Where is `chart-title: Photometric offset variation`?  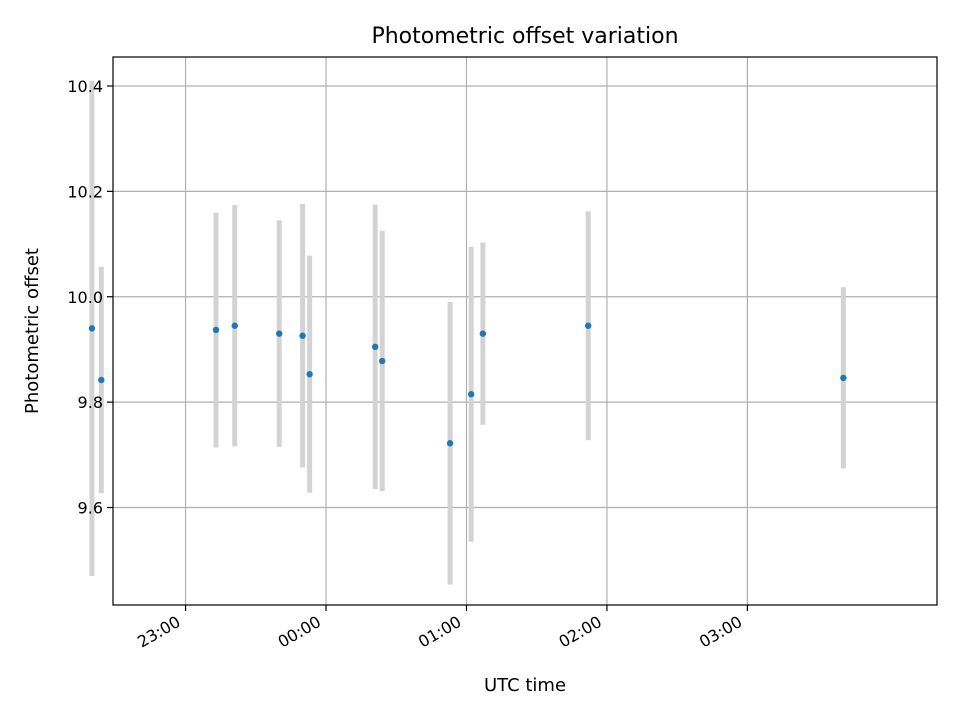
chart-title: Photometric offset variation is located at coordinates (524, 36).